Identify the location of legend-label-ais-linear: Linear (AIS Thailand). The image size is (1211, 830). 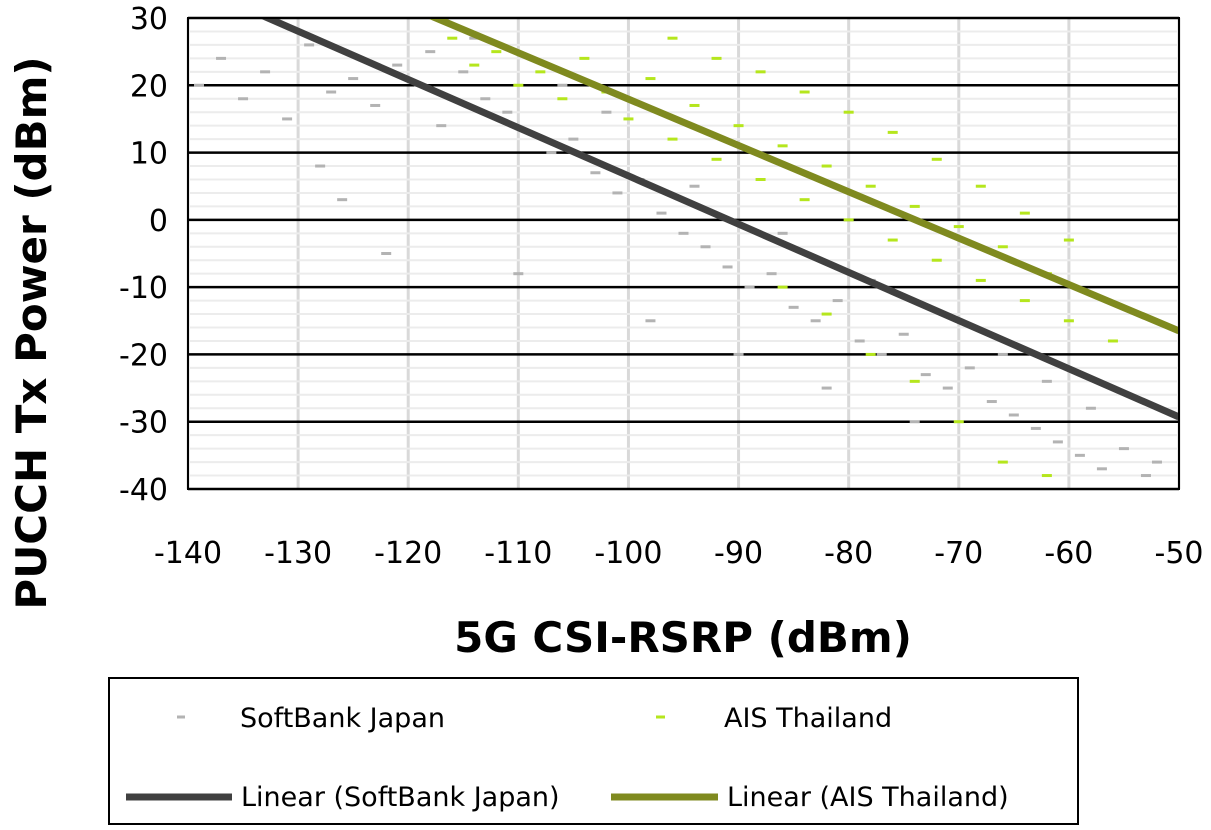
(868, 797).